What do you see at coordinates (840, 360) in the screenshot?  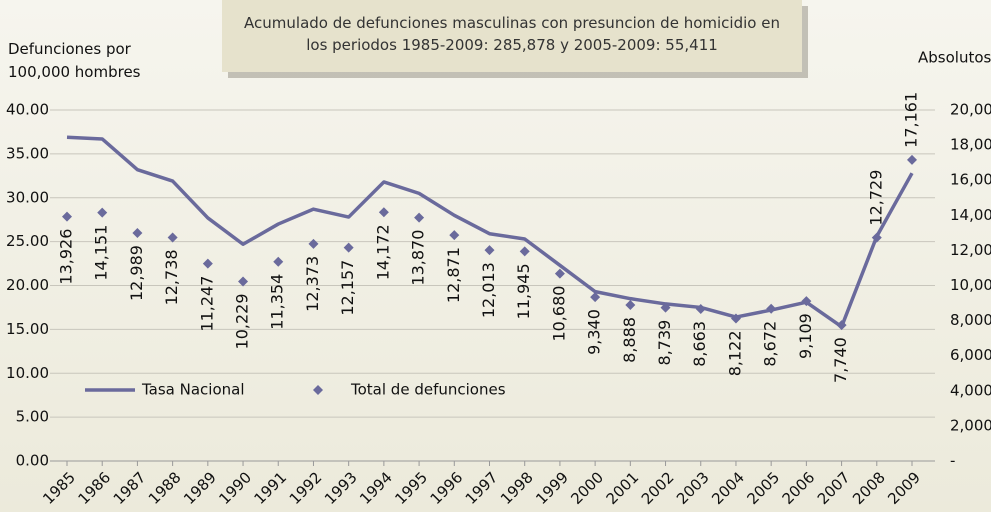 I see `data-label: 7,740` at bounding box center [840, 360].